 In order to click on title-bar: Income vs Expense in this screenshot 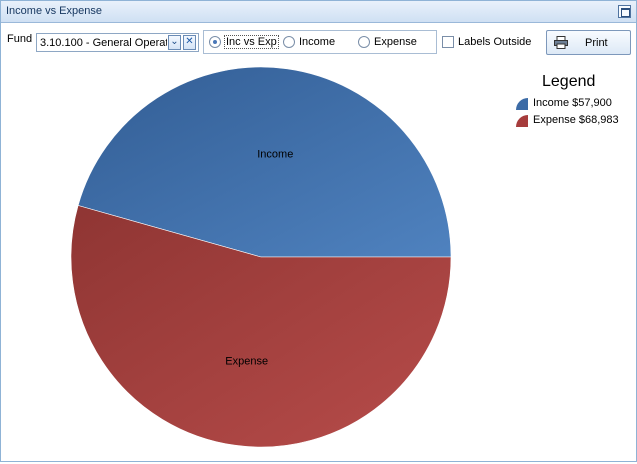, I will do `click(318, 12)`.